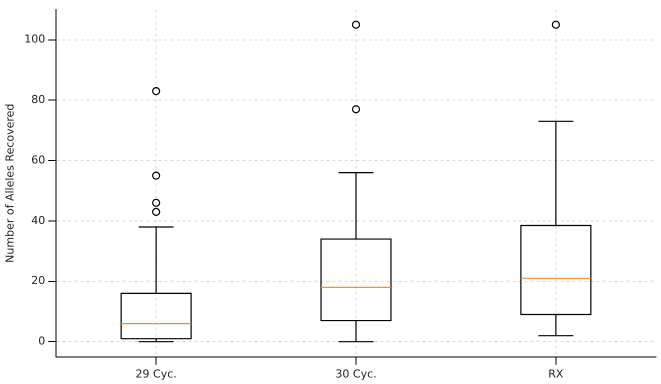  I want to click on y-tick-label: 60, so click(38, 159).